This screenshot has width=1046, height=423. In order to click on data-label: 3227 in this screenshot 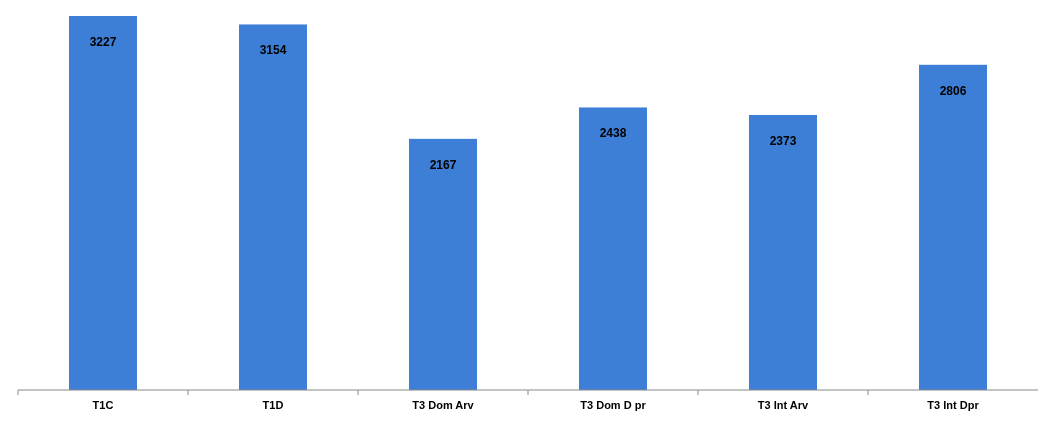, I will do `click(103, 42)`.